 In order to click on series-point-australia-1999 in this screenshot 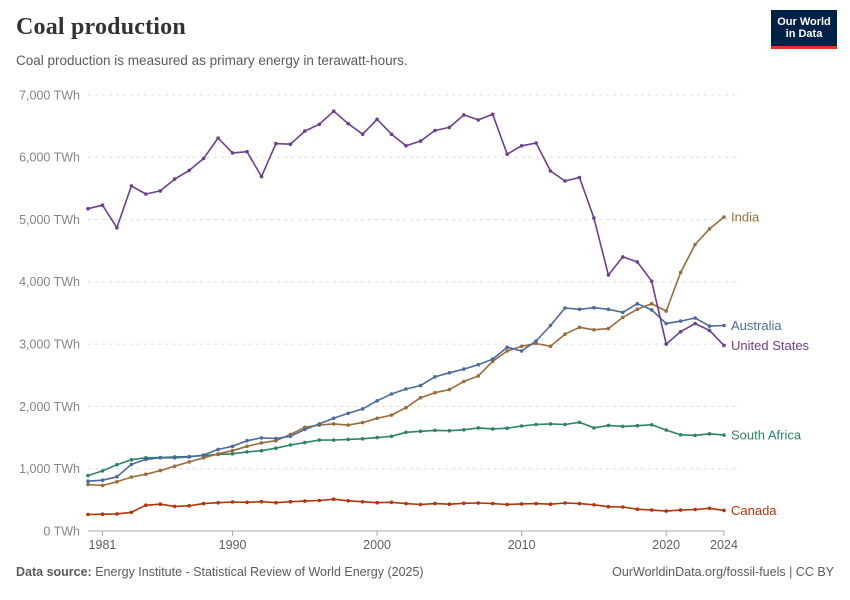, I will do `click(362, 409)`.